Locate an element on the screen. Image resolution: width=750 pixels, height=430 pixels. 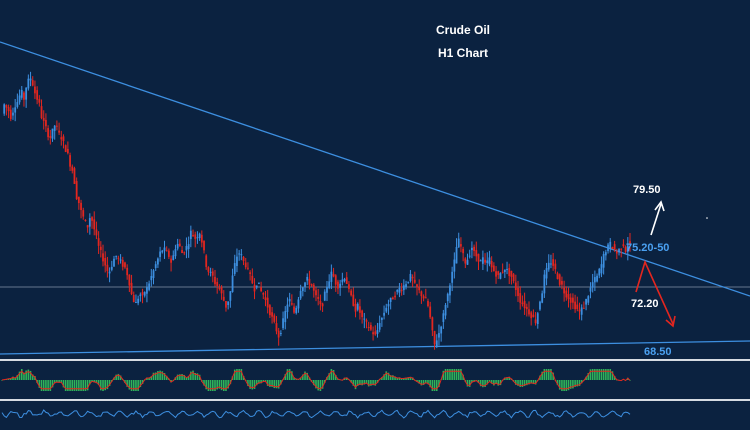
chart-title: Crude Oil is located at coordinates (463, 30).